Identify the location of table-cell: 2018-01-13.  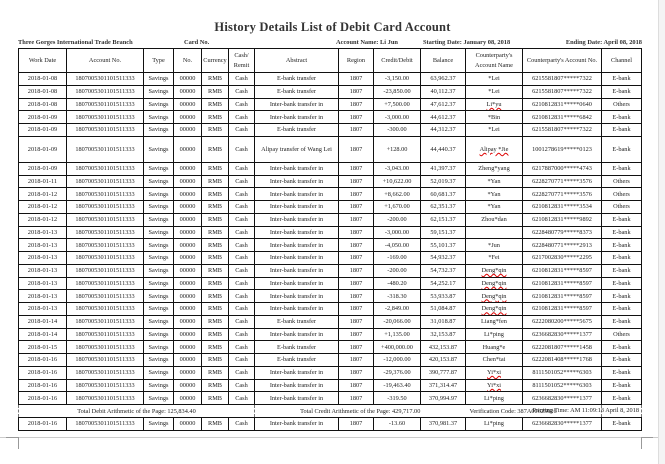
(42, 309).